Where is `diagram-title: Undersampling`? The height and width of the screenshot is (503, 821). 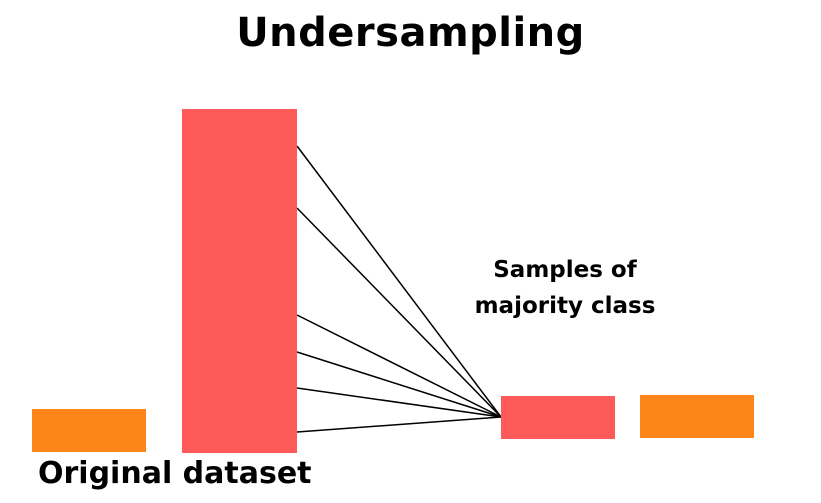
diagram-title: Undersampling is located at coordinates (410, 33).